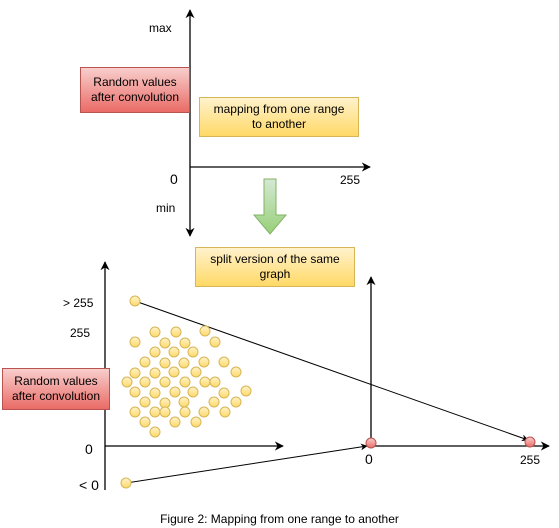 The width and height of the screenshot is (559, 528). What do you see at coordinates (56, 389) in the screenshot?
I see `bottom-random-values-box: Random values after convolution` at bounding box center [56, 389].